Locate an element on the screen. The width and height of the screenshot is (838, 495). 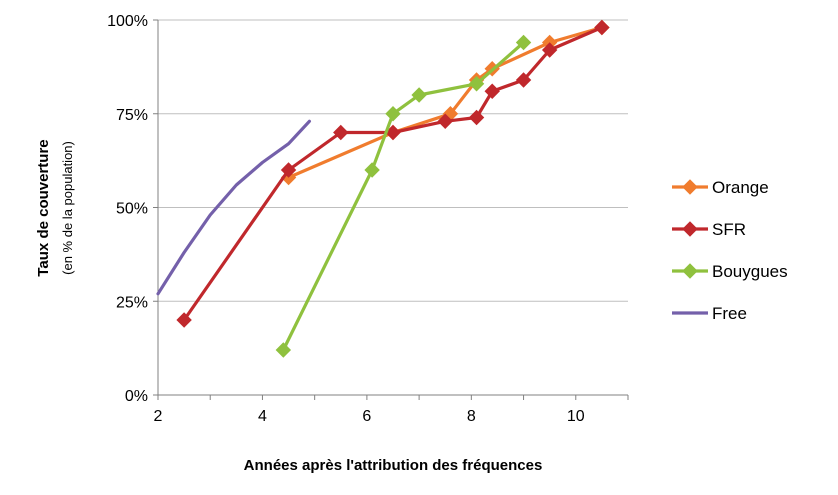
y-tick-label: 0% is located at coordinates (136, 396).